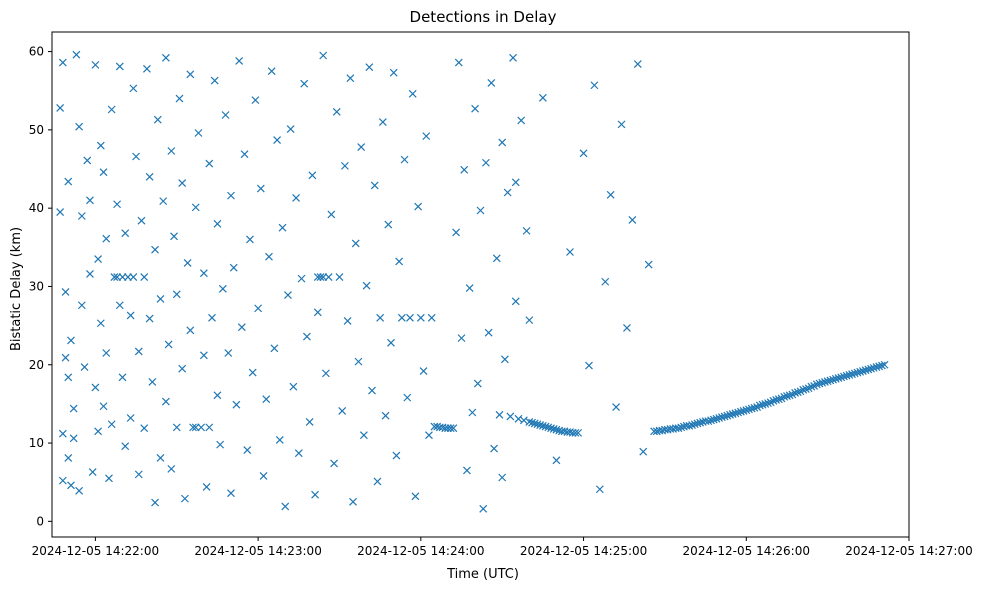 This screenshot has height=590, width=989. What do you see at coordinates (483, 17) in the screenshot?
I see `chart-title: Detections in Delay` at bounding box center [483, 17].